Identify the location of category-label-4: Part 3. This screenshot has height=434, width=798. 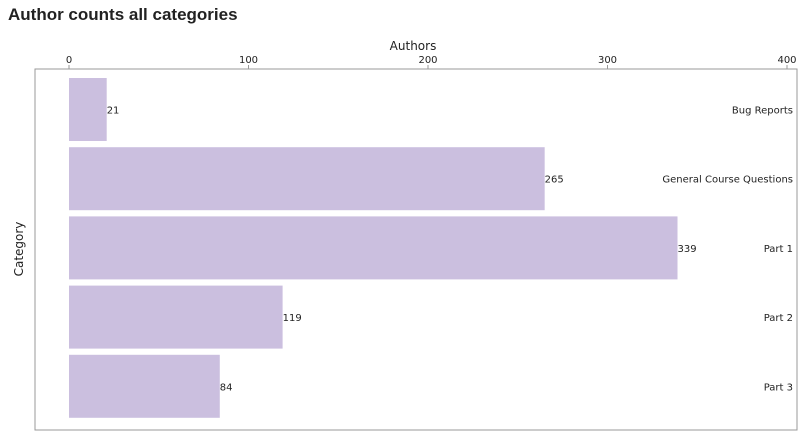
(778, 387).